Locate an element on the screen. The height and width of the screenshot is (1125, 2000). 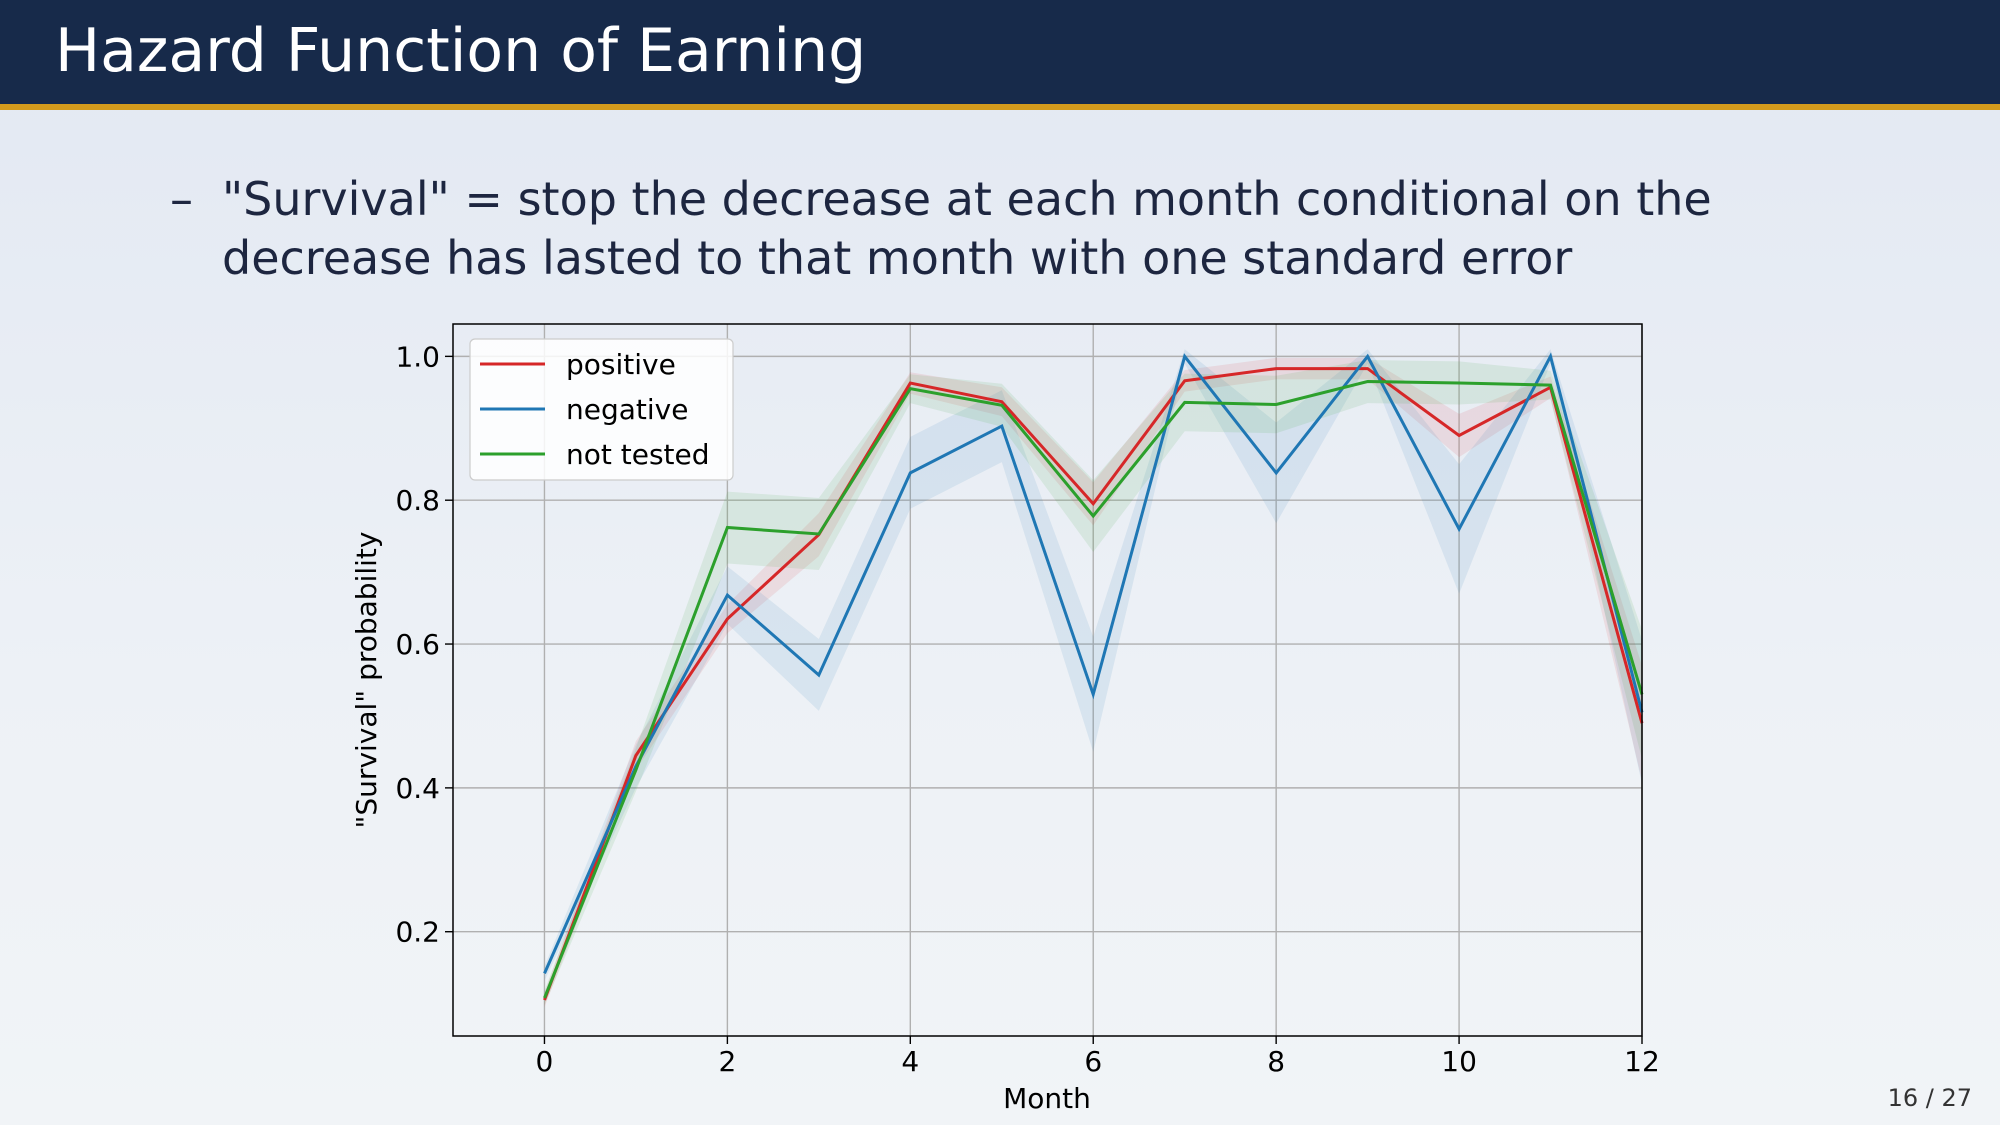
y-tick-label: 0.4 is located at coordinates (417, 788).